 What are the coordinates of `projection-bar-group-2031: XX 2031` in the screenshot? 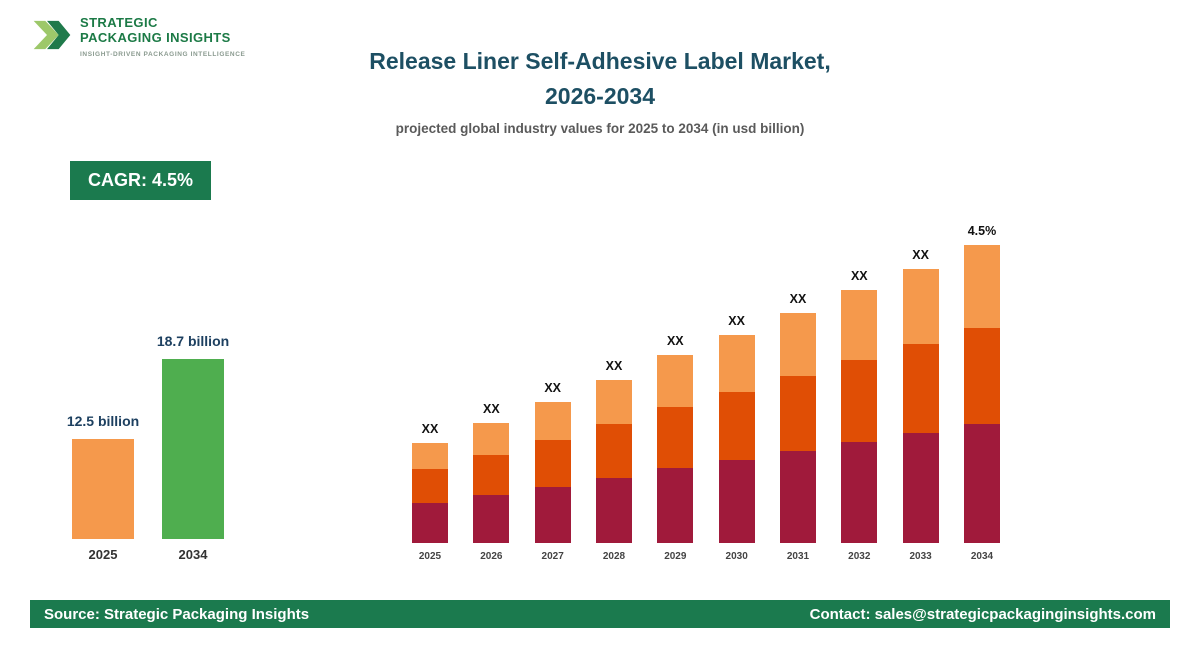 It's located at (798, 427).